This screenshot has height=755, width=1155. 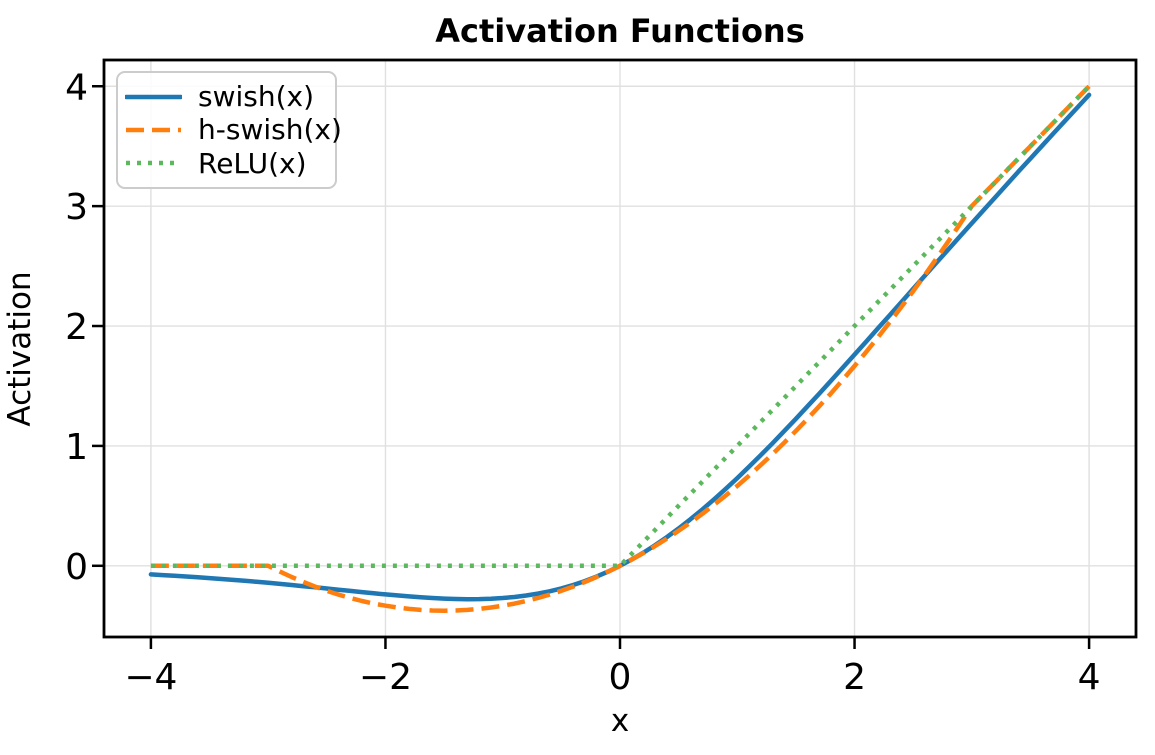 What do you see at coordinates (620, 721) in the screenshot?
I see `x-axis-label: x` at bounding box center [620, 721].